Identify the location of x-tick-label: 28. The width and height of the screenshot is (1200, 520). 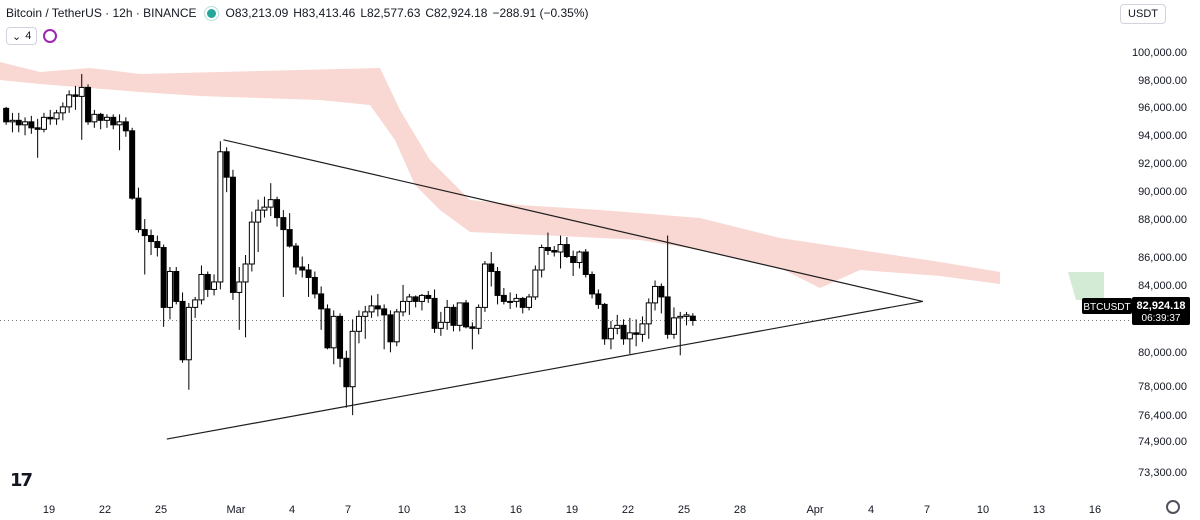
(740, 510).